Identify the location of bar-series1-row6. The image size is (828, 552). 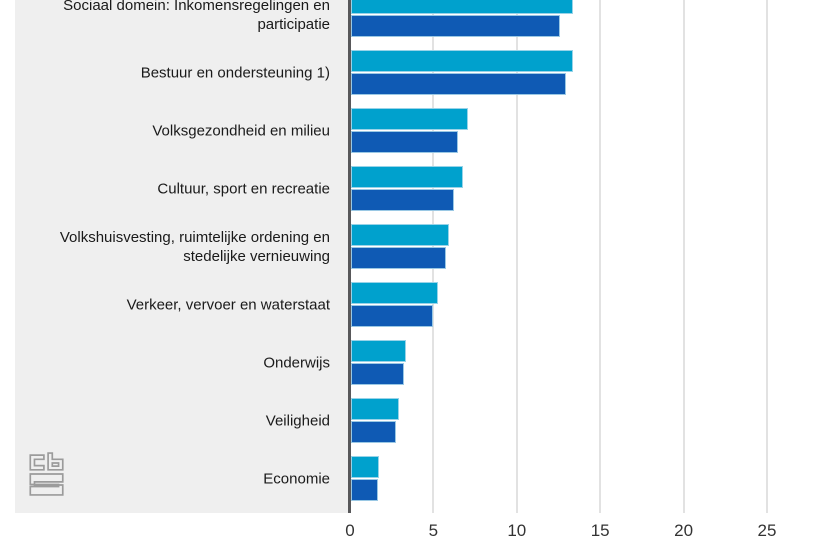
(394, 293).